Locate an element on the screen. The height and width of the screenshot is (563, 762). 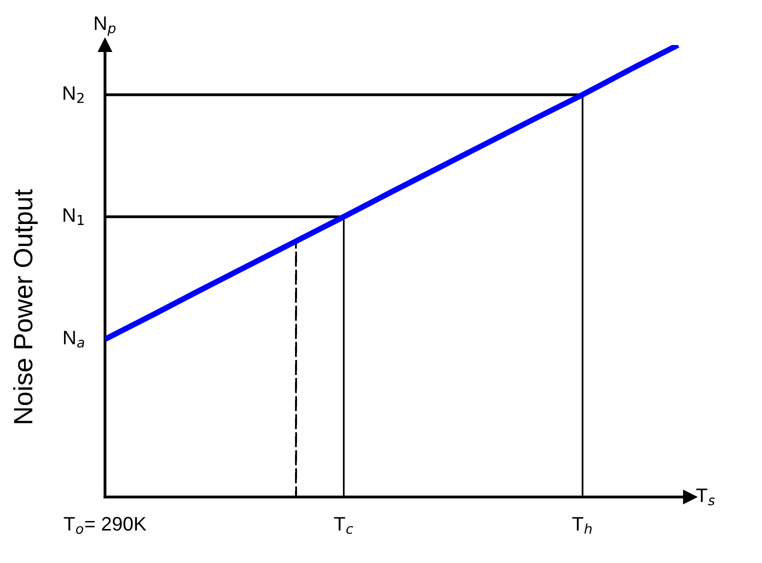
x-tick-label: T$_{o}$= 290K is located at coordinates (105, 525).